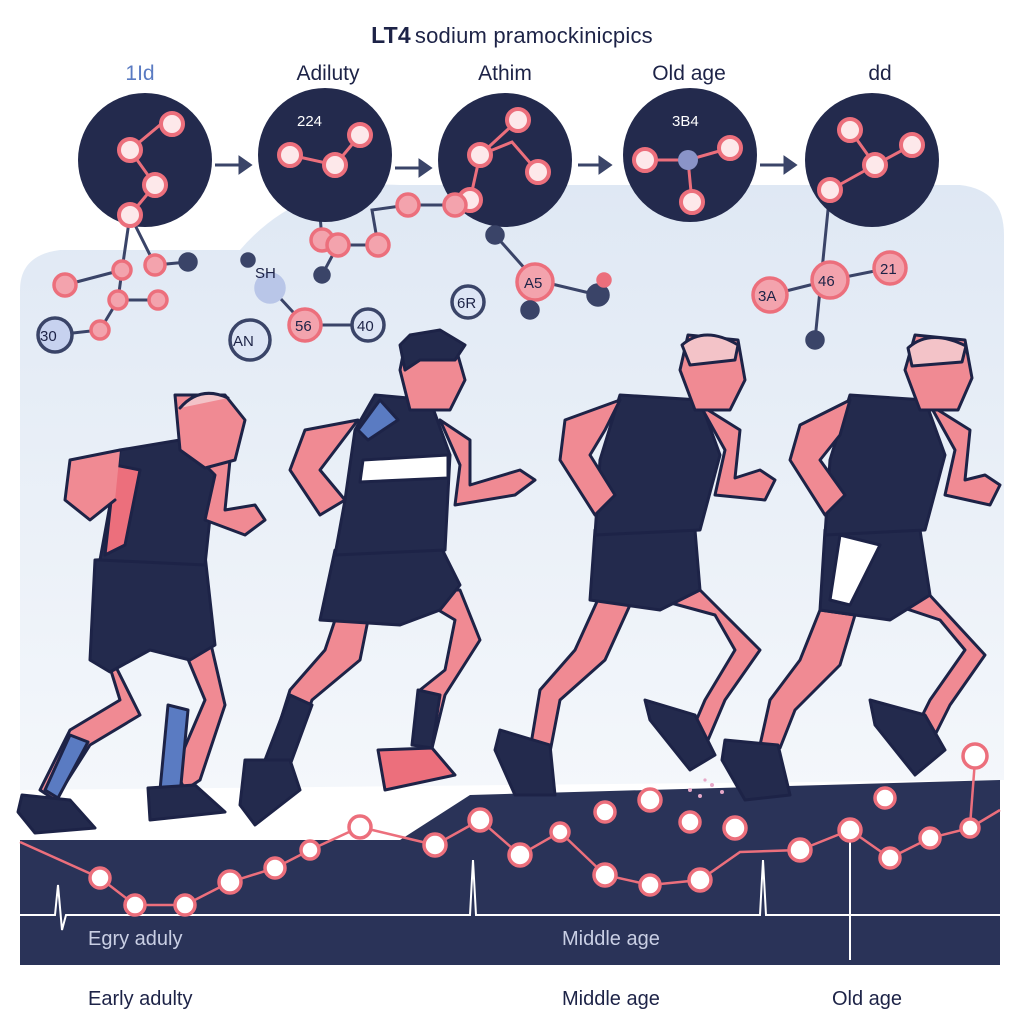  I want to click on stage-label-5: dd, so click(880, 73).